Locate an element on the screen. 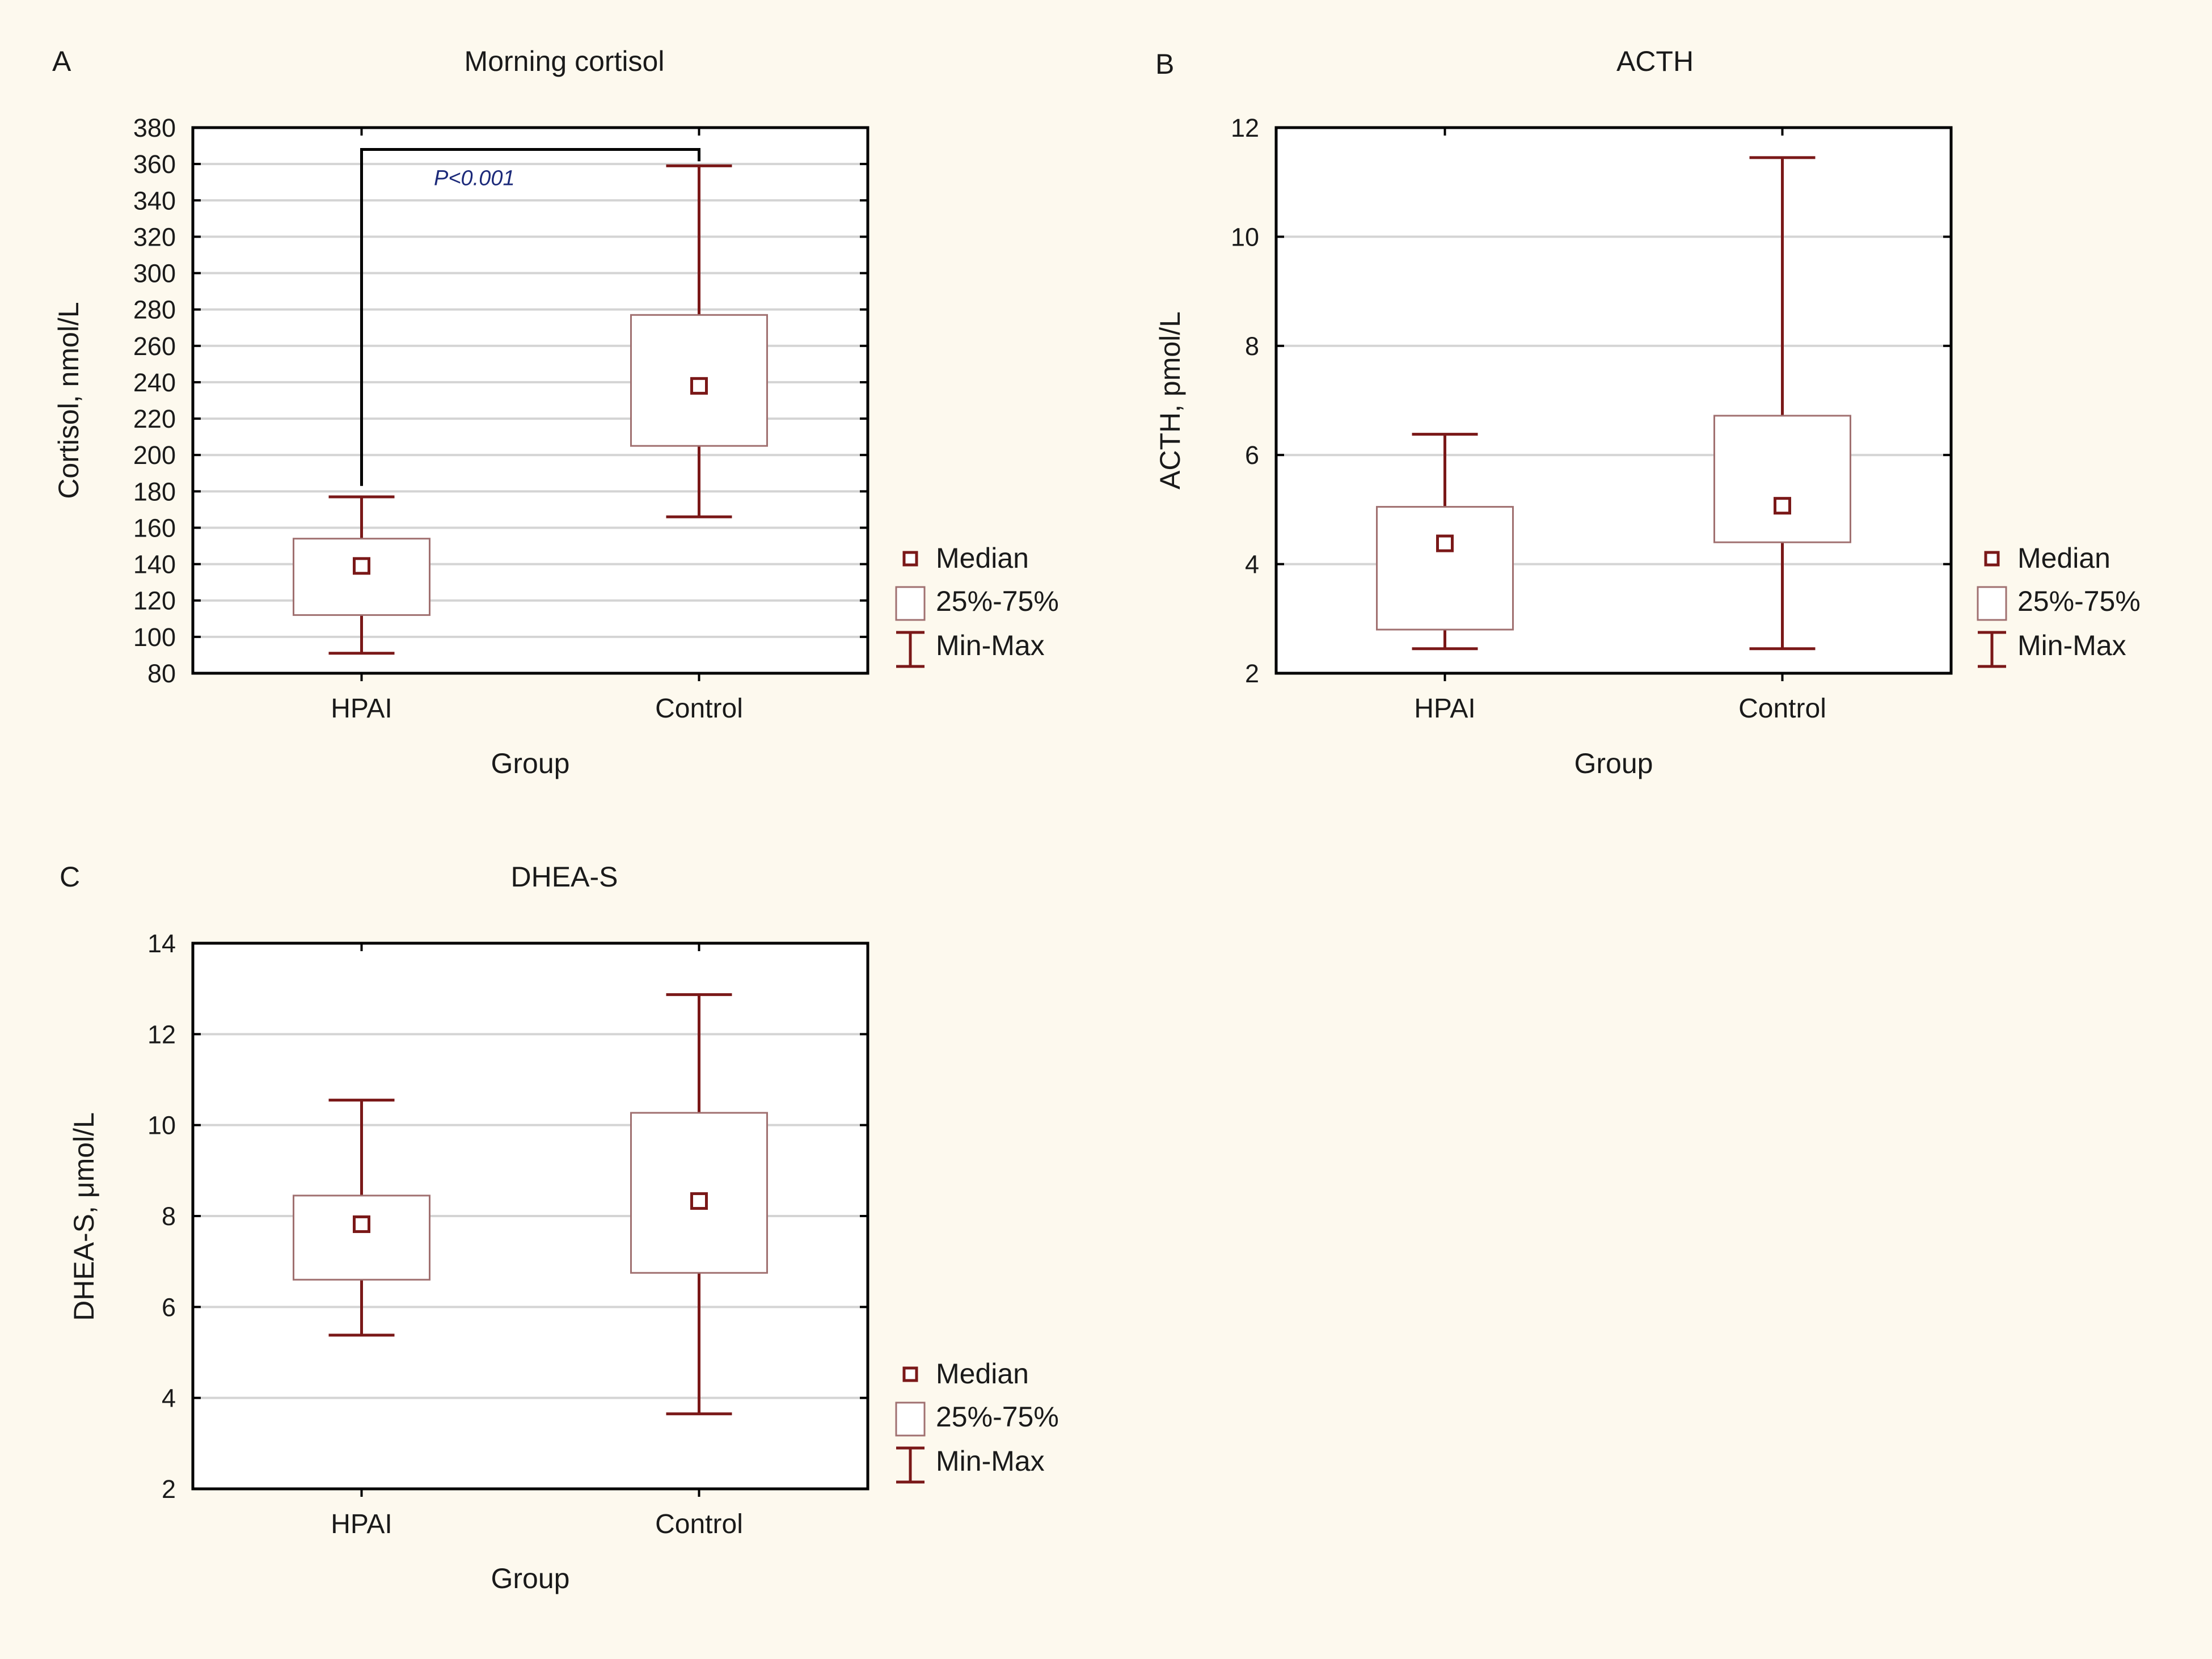 This screenshot has width=2212, height=1659. chart-title: DHEA-S is located at coordinates (564, 877).